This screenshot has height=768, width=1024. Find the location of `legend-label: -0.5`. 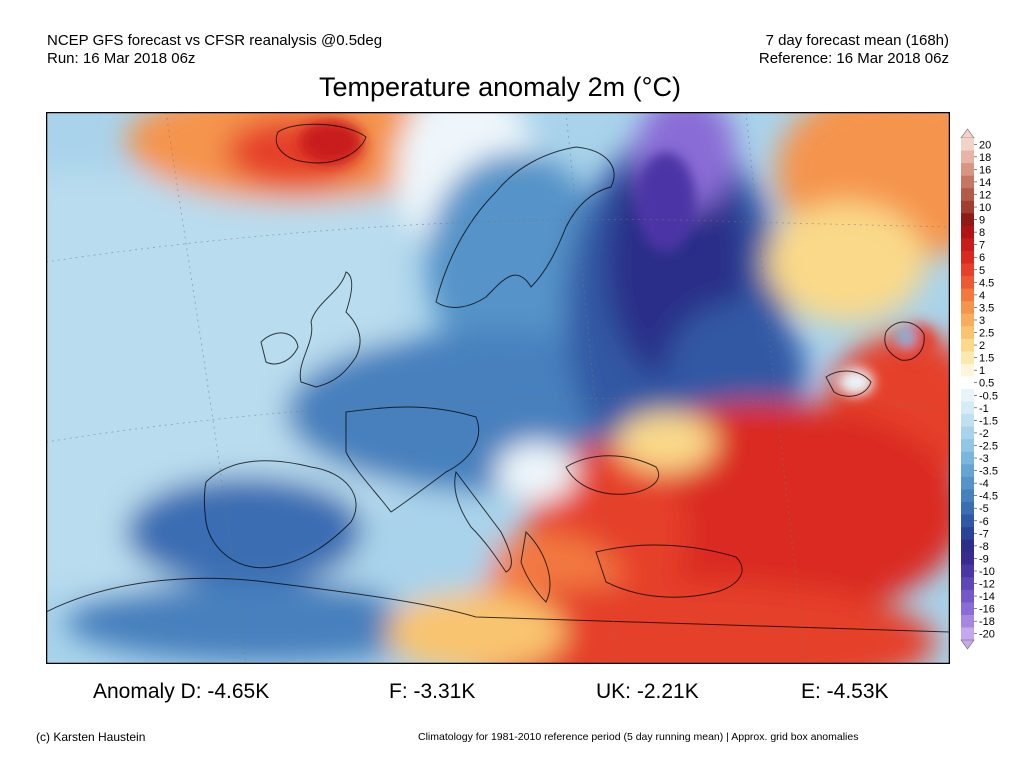

legend-label: -0.5 is located at coordinates (988, 396).